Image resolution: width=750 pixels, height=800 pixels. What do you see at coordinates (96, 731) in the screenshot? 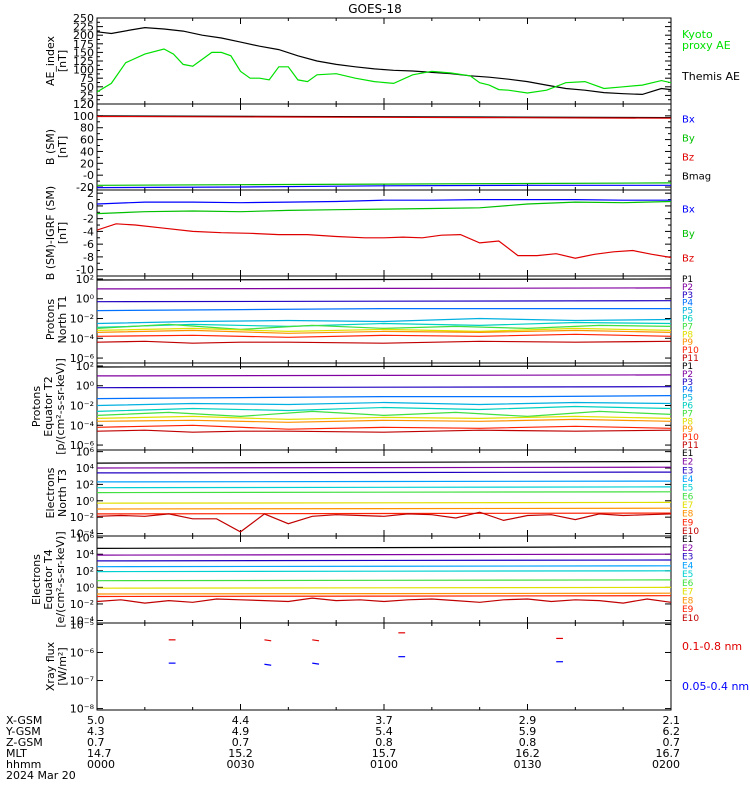
I see `x-axis-value: 4.3` at bounding box center [96, 731].